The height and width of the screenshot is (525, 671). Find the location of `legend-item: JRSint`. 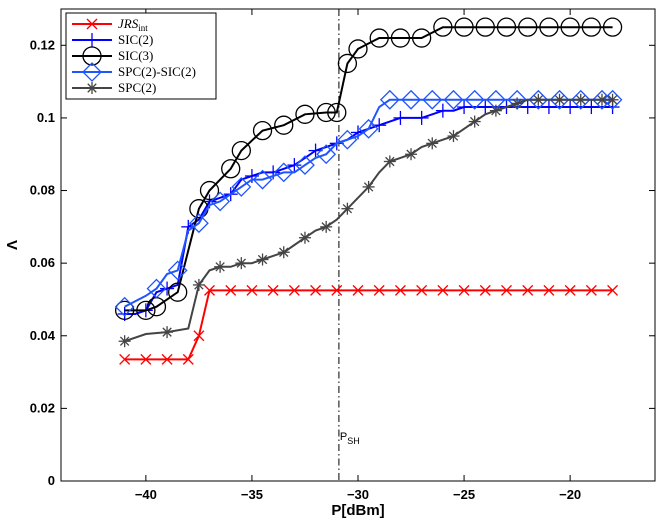

legend-item: JRSint is located at coordinates (110, 24).